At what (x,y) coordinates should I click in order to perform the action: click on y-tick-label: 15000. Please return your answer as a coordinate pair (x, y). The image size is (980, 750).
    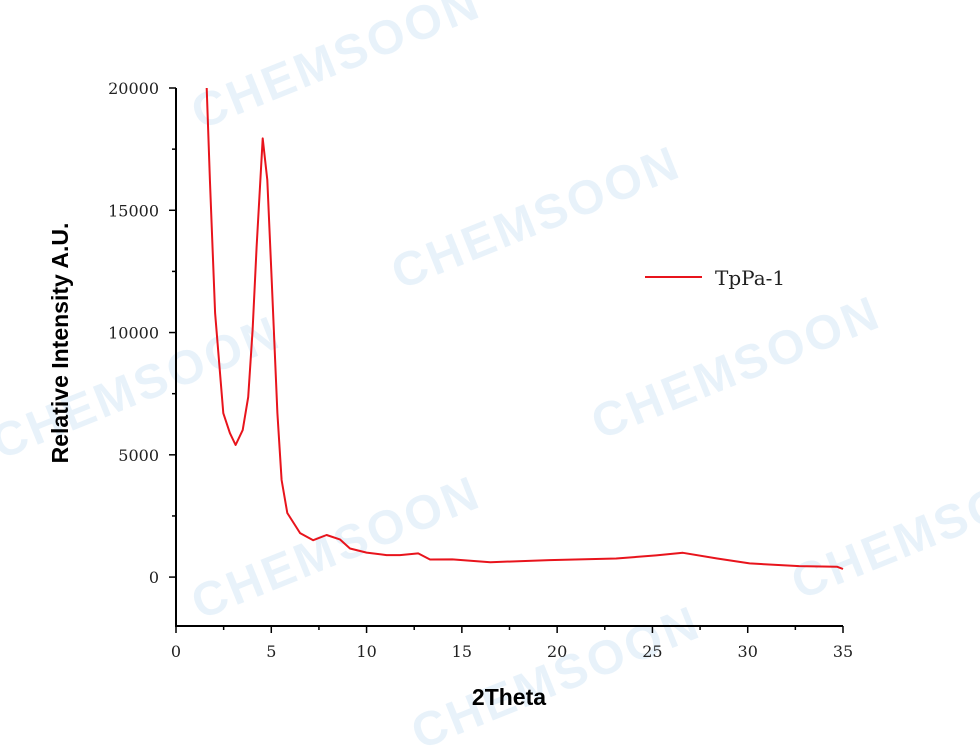
    Looking at the image, I should click on (133, 210).